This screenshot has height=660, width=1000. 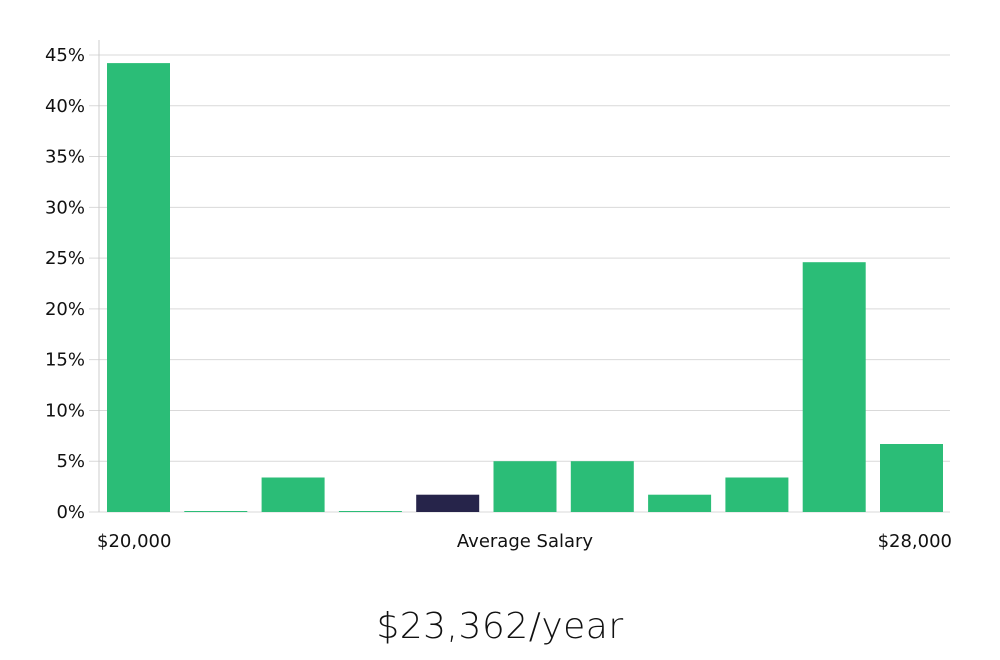 I want to click on y-tick-label: 10%, so click(x=65, y=410).